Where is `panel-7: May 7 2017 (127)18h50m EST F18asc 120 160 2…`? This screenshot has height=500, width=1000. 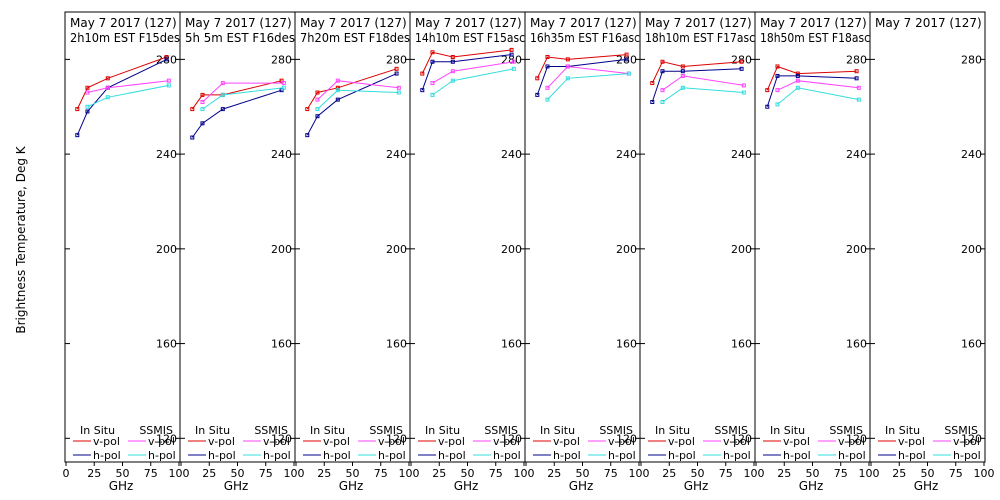 panel-7: May 7 2017 (127)18h50m EST F18asc 120 160 2… is located at coordinates (817, 252).